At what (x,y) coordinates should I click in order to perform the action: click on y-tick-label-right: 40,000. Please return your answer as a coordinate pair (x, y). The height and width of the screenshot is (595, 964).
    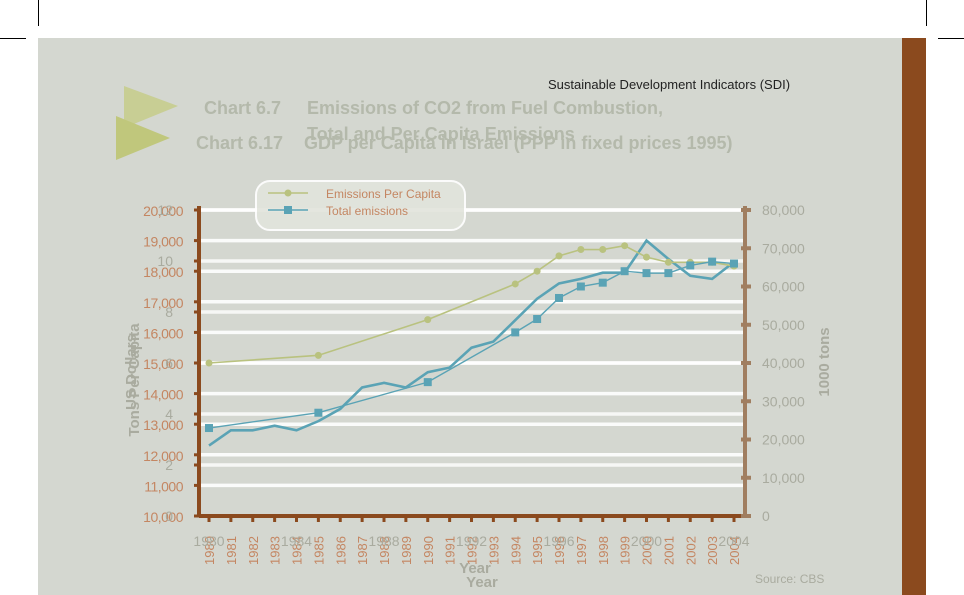
    Looking at the image, I should click on (783, 363).